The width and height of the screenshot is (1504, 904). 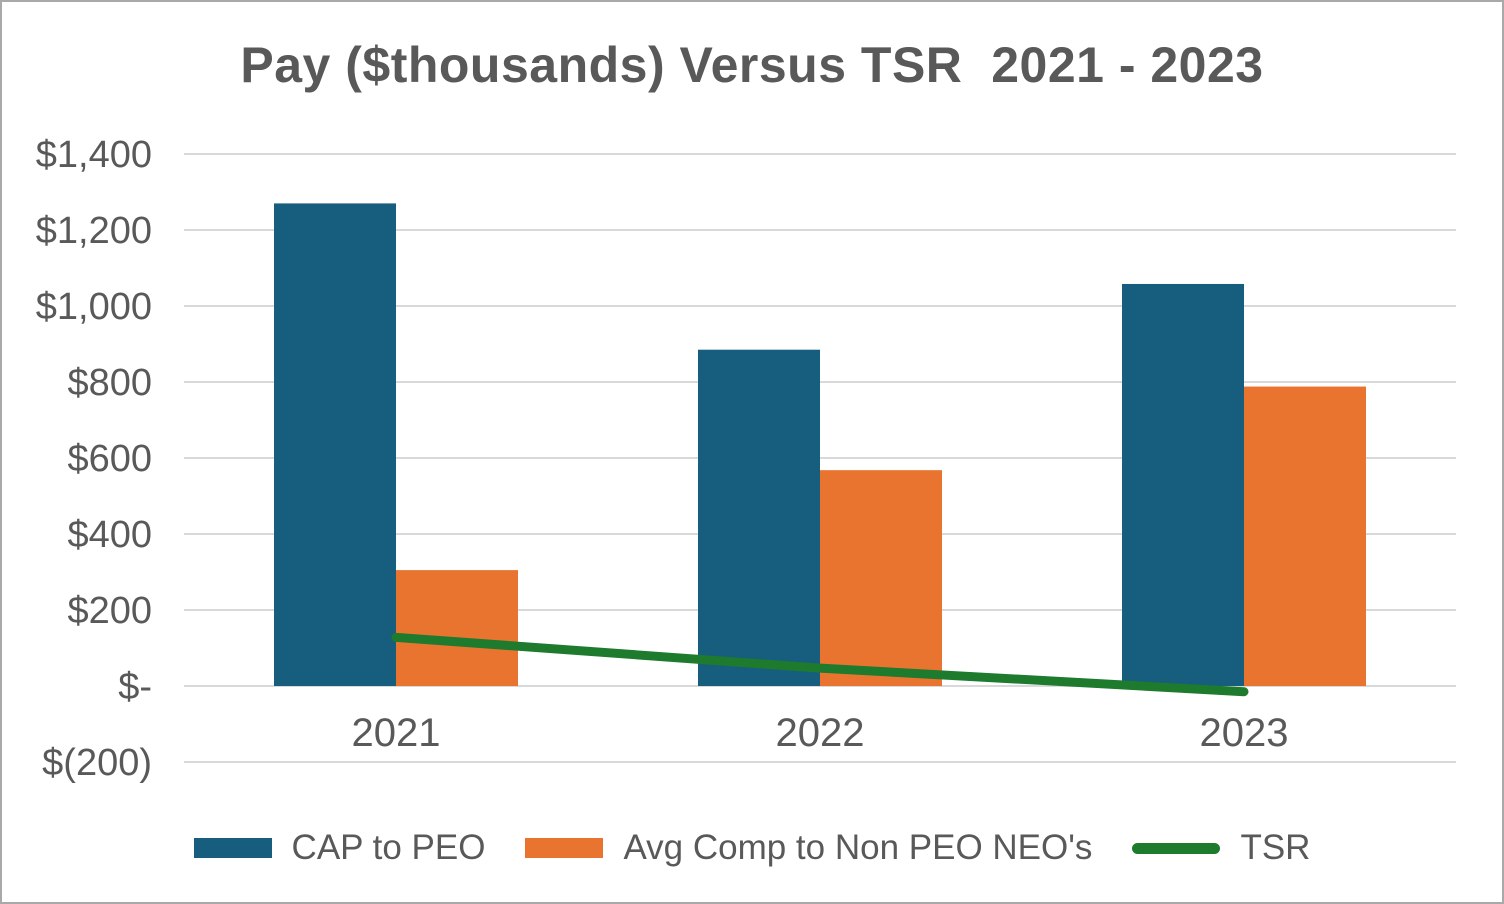 I want to click on y-axis-tick-label: $1,400, so click(x=94, y=155).